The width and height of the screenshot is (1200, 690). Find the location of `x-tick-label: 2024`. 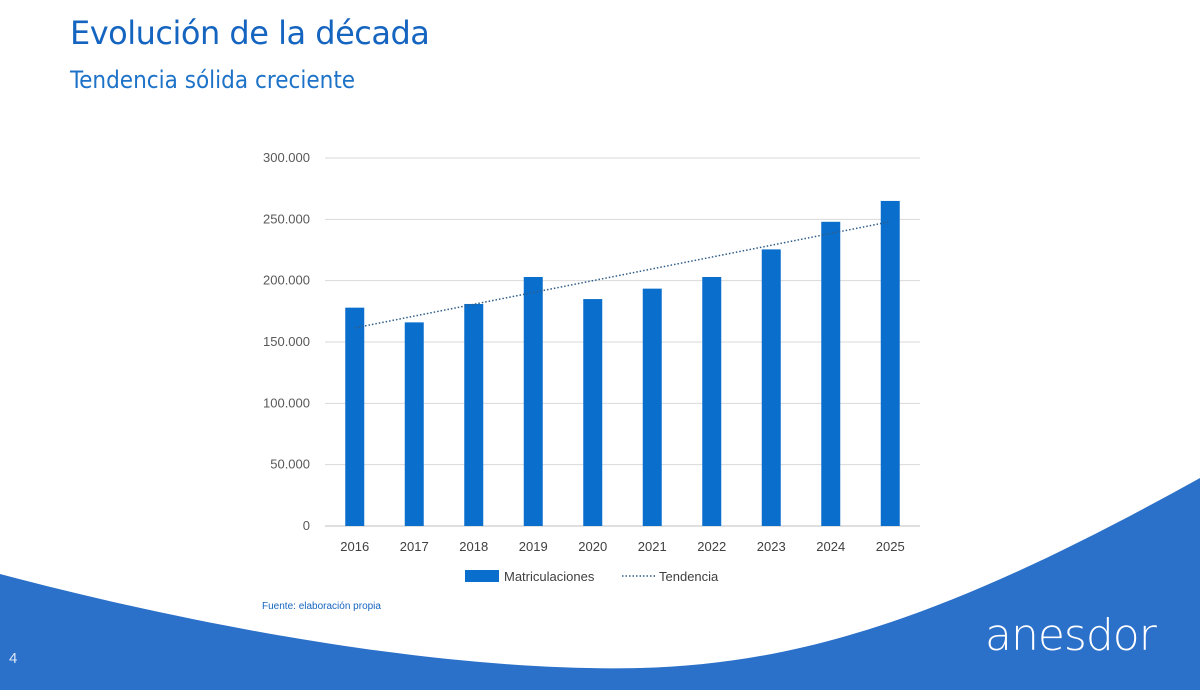

x-tick-label: 2024 is located at coordinates (830, 546).